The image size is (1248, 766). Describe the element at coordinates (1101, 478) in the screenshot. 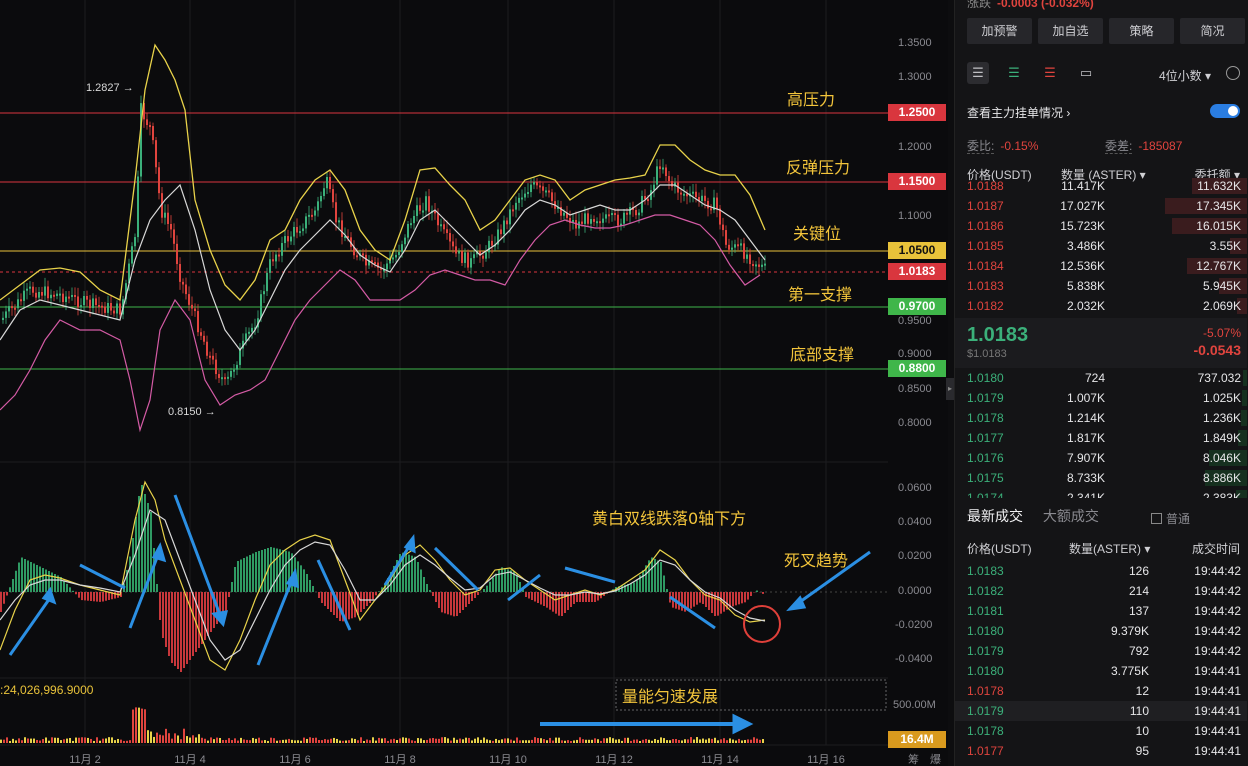

I see `bid-row: 1.0175 8.733K 8.886K` at that location.